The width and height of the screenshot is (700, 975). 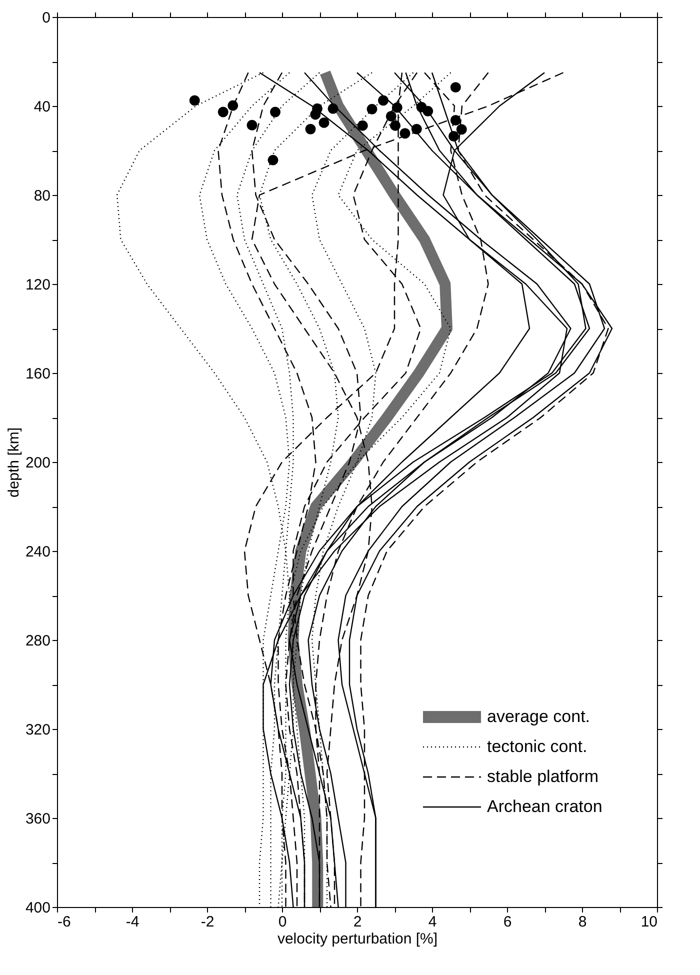 What do you see at coordinates (37, 374) in the screenshot?
I see `y-tick-label: 160` at bounding box center [37, 374].